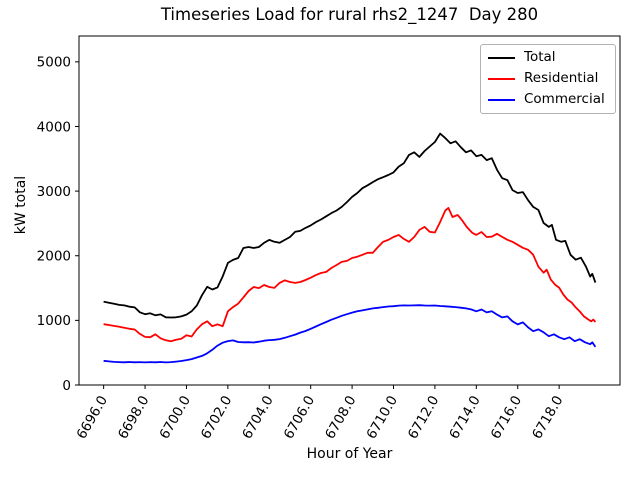 Image resolution: width=640 pixels, height=480 pixels. Describe the element at coordinates (381, 417) in the screenshot. I see `x-tick-label: 6710.0` at that location.